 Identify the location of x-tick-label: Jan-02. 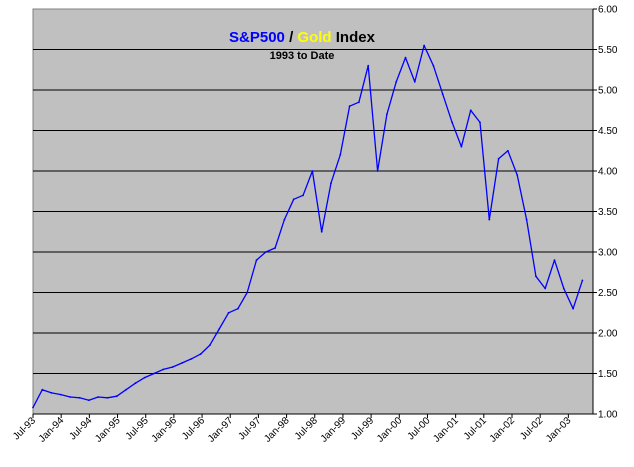
(503, 430).